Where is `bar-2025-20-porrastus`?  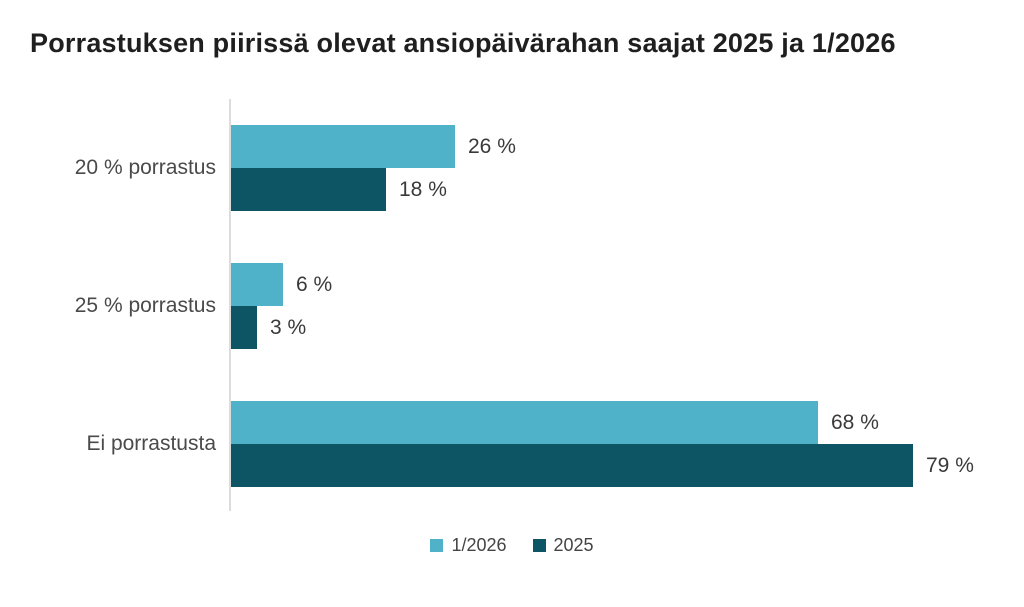 bar-2025-20-porrastus is located at coordinates (308, 189).